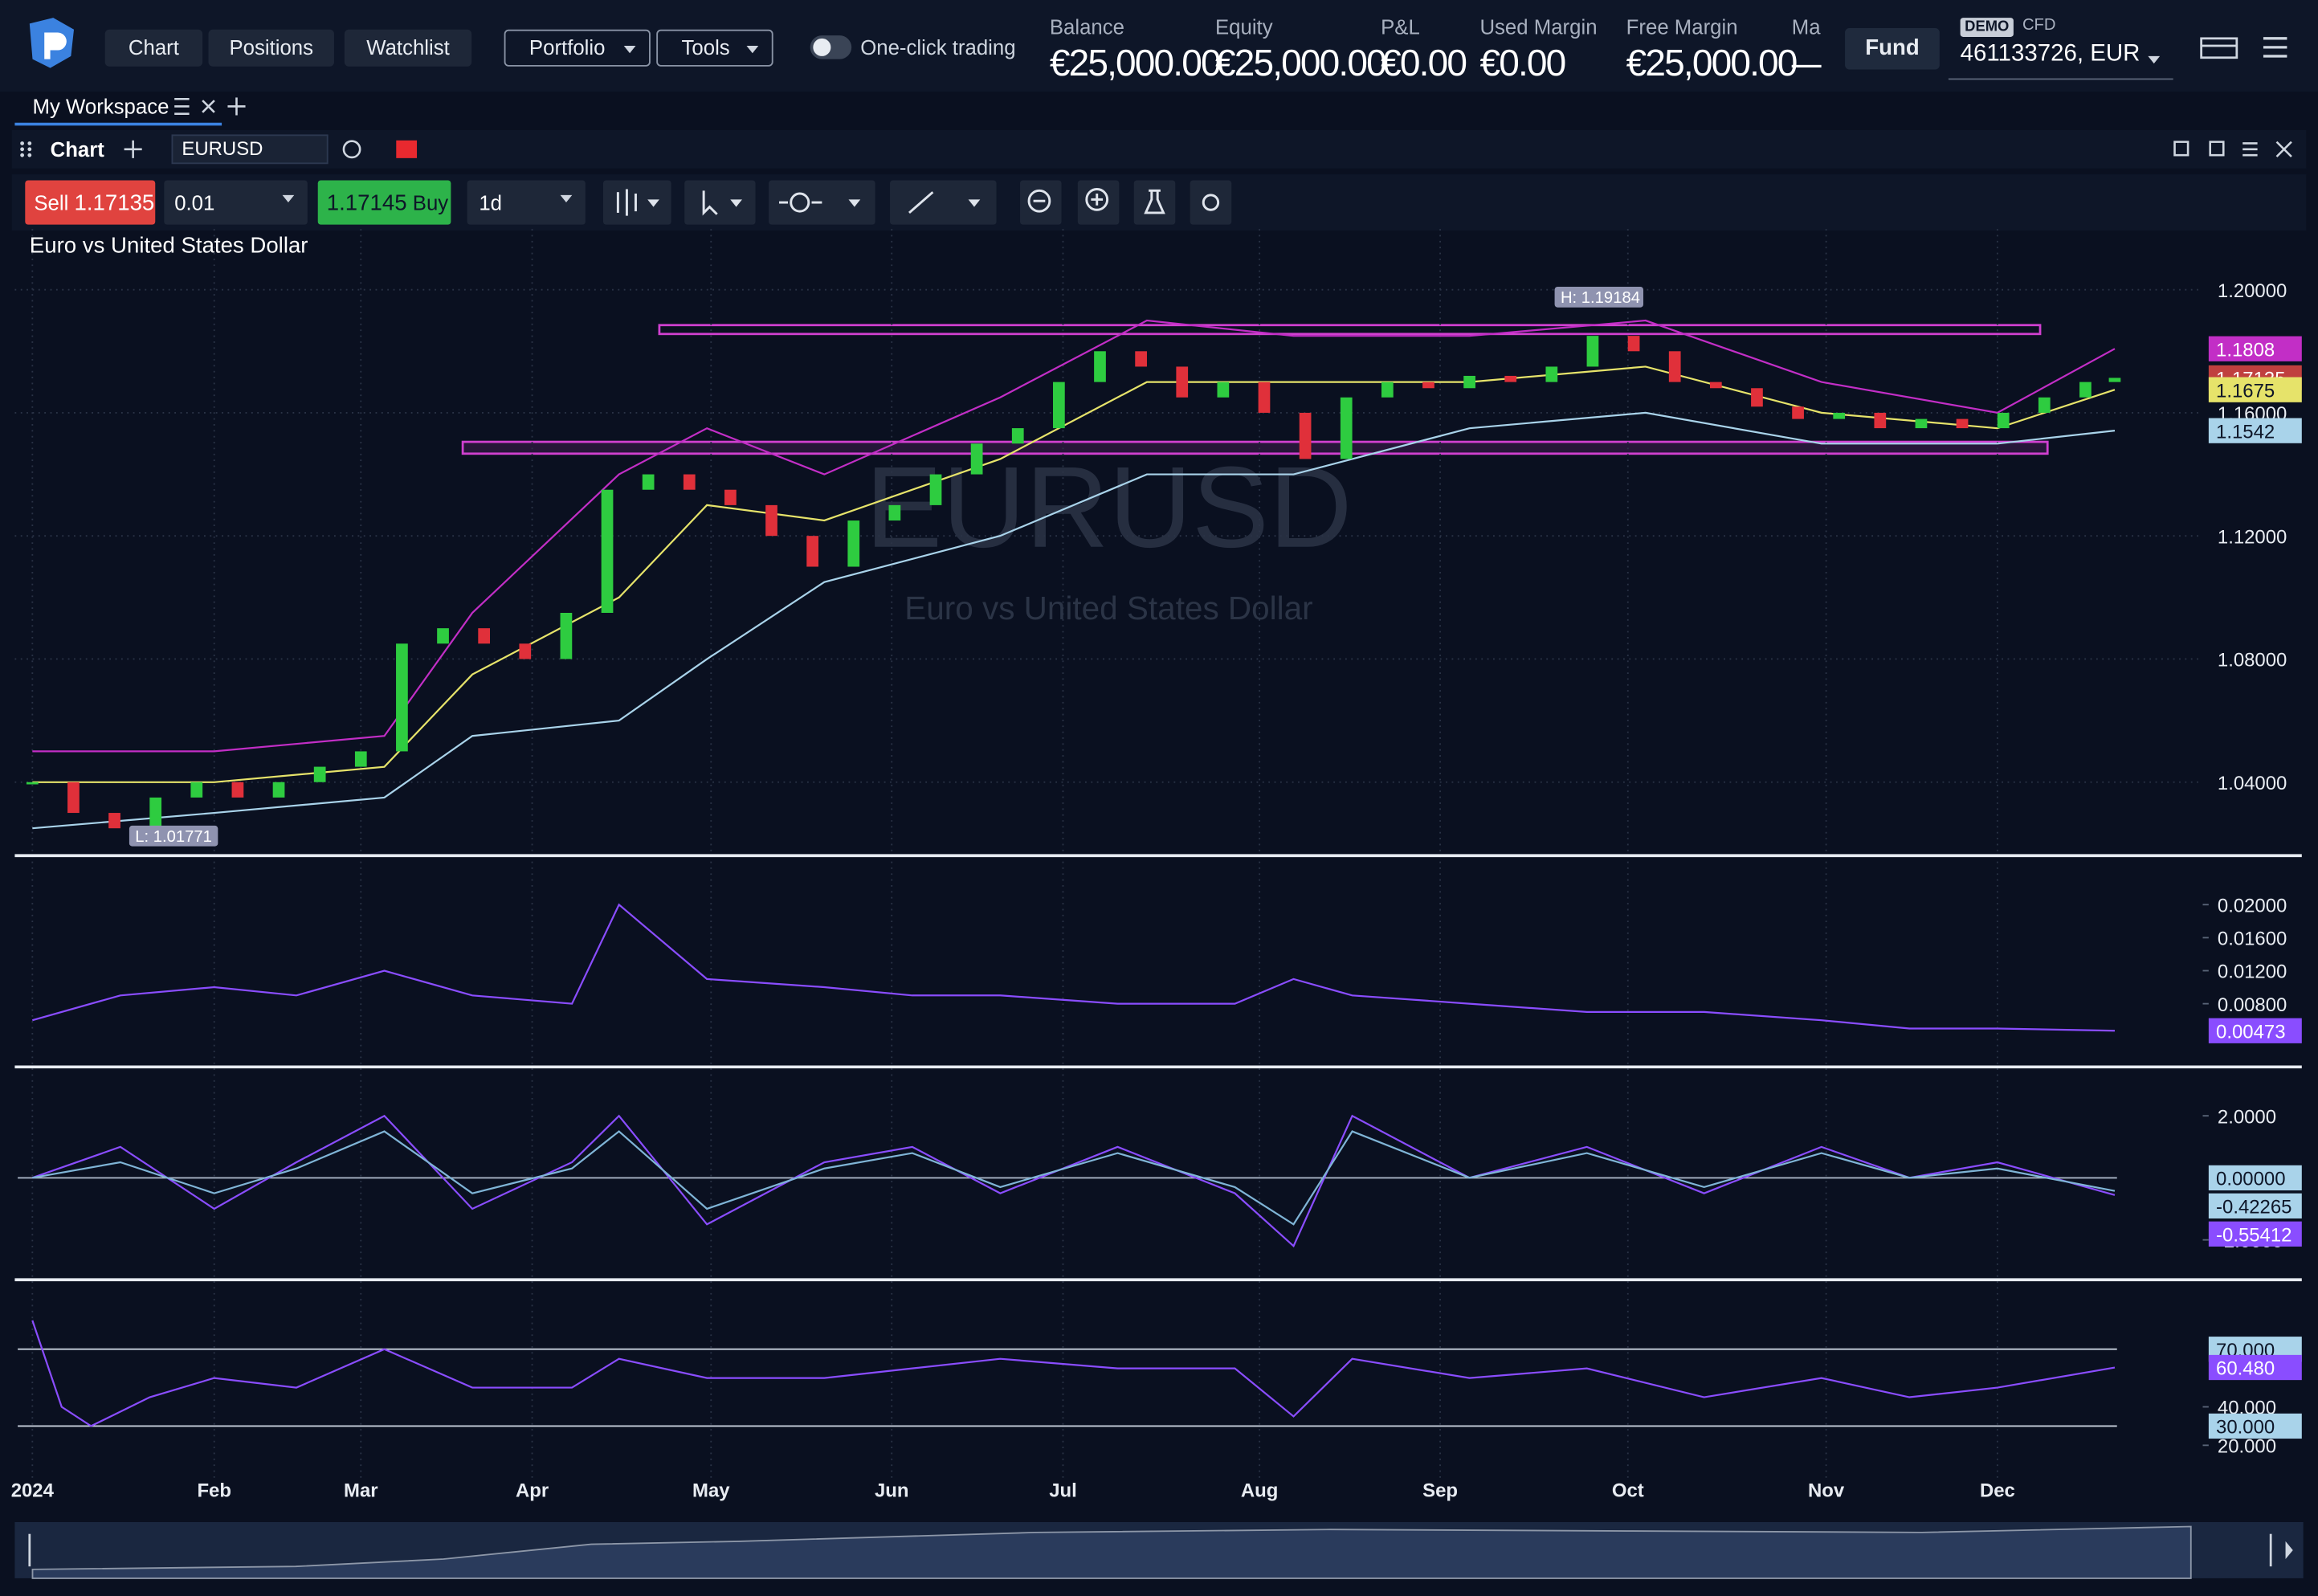 Image resolution: width=2318 pixels, height=1596 pixels. I want to click on x-tick-label: Jun, so click(892, 1491).